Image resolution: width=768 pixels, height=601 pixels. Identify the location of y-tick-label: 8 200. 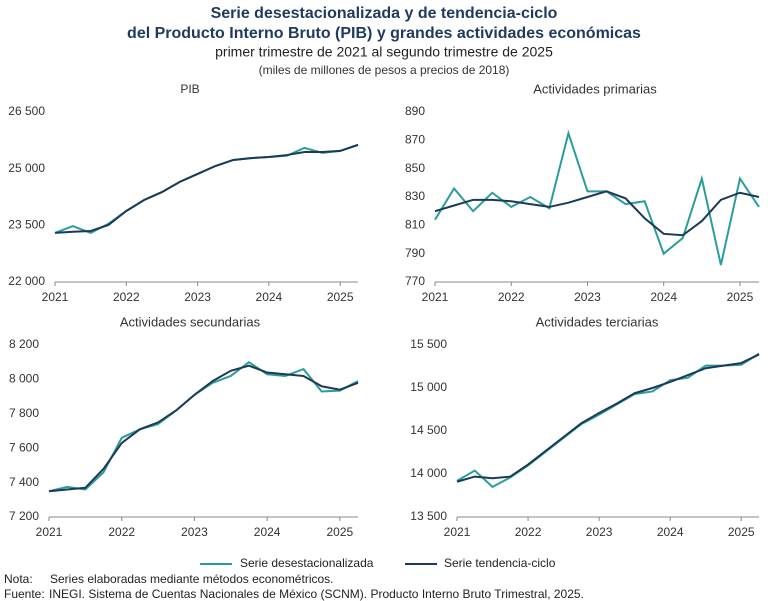
(24, 344).